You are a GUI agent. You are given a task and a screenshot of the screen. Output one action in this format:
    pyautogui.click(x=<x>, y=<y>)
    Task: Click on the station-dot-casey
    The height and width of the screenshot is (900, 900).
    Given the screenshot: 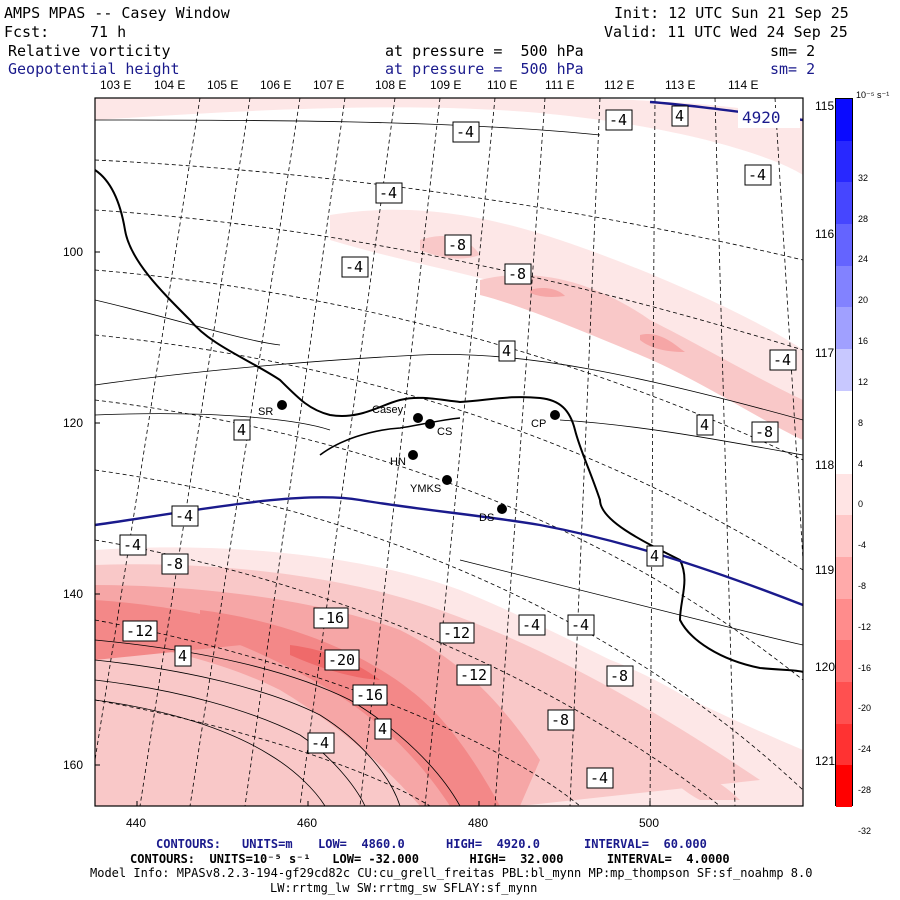 What is the action you would take?
    pyautogui.click(x=418, y=418)
    